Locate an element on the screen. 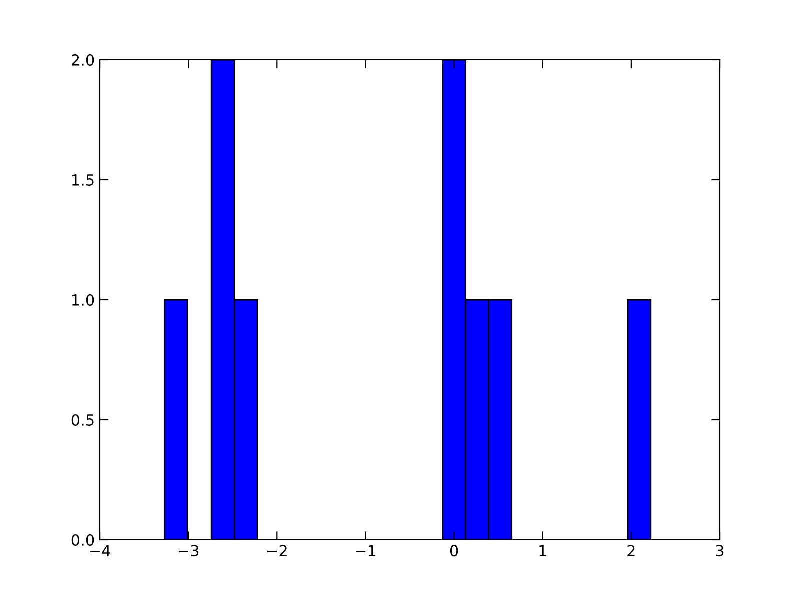 The image size is (800, 600). x-tick-label: 1 is located at coordinates (543, 550).